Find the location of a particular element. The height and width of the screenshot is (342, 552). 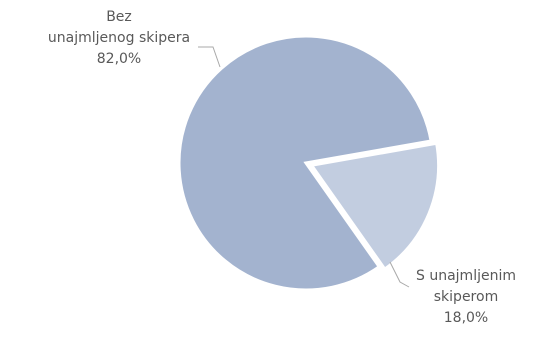

label-bez-skipera: Bez unajmljenog skipera 82,0% is located at coordinates (119, 38).